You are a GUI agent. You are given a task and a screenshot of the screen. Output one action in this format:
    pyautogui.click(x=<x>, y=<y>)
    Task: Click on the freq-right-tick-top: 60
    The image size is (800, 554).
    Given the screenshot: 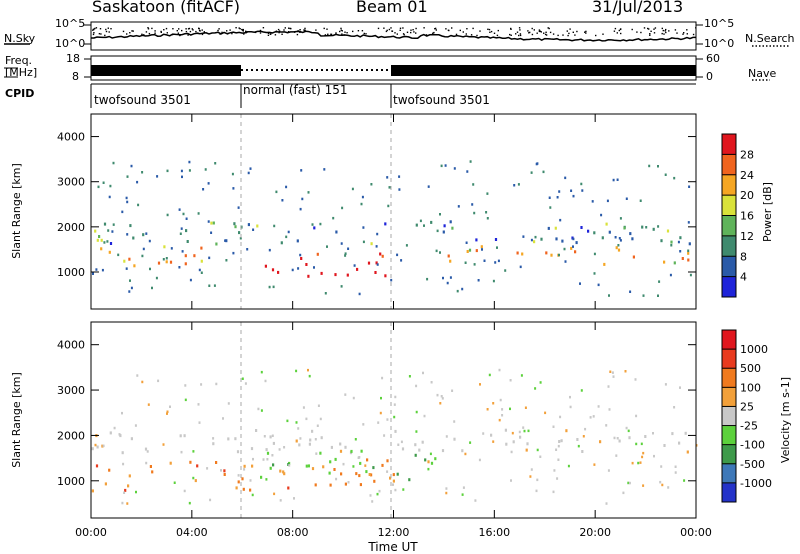 What is the action you would take?
    pyautogui.click(x=713, y=58)
    